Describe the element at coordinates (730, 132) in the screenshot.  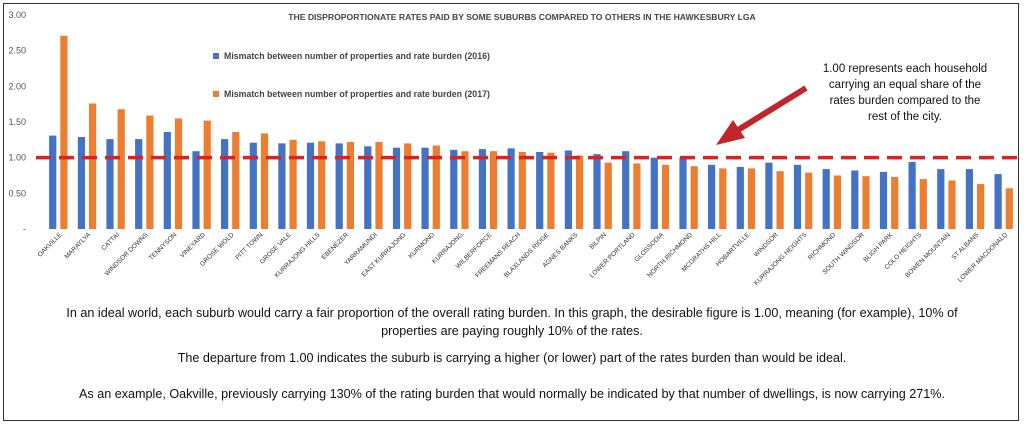
I see `annotation-arrow-head` at that location.